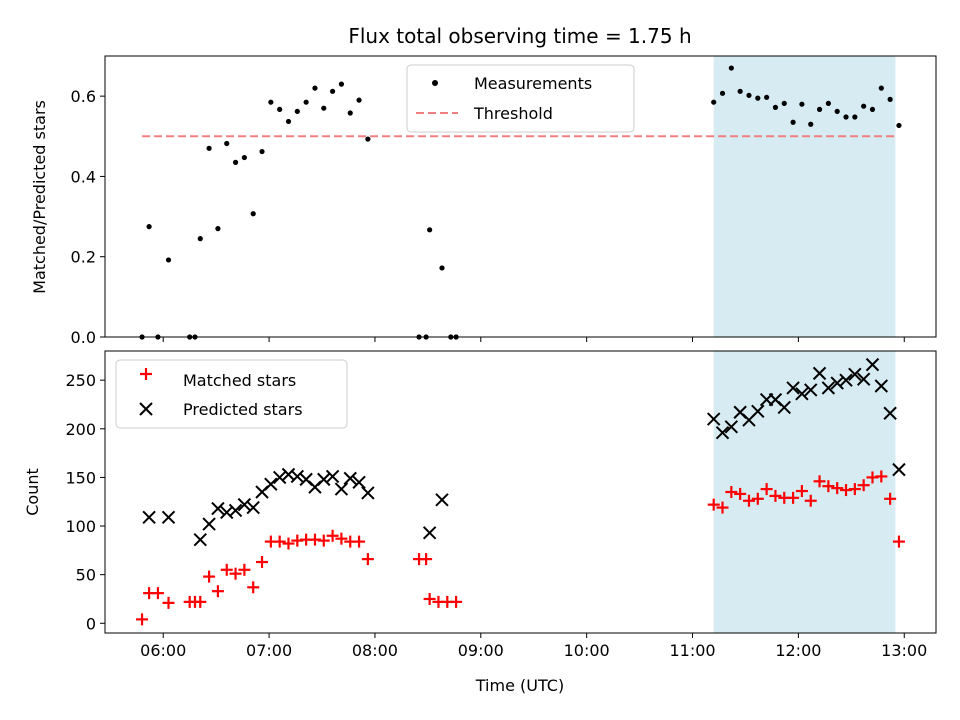 The height and width of the screenshot is (720, 960). Describe the element at coordinates (39, 197) in the screenshot. I see `top-y-axis-label: Matched/Predicted stars` at that location.